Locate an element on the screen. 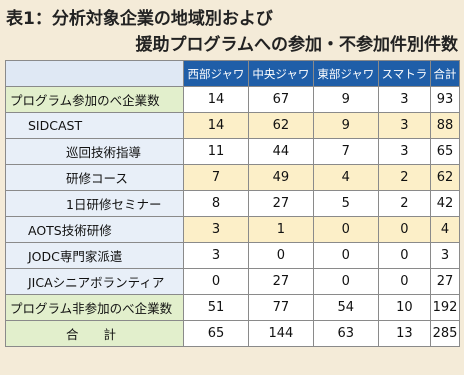  table-row: SIDCAST 14 62 9 3 88 is located at coordinates (232, 125).